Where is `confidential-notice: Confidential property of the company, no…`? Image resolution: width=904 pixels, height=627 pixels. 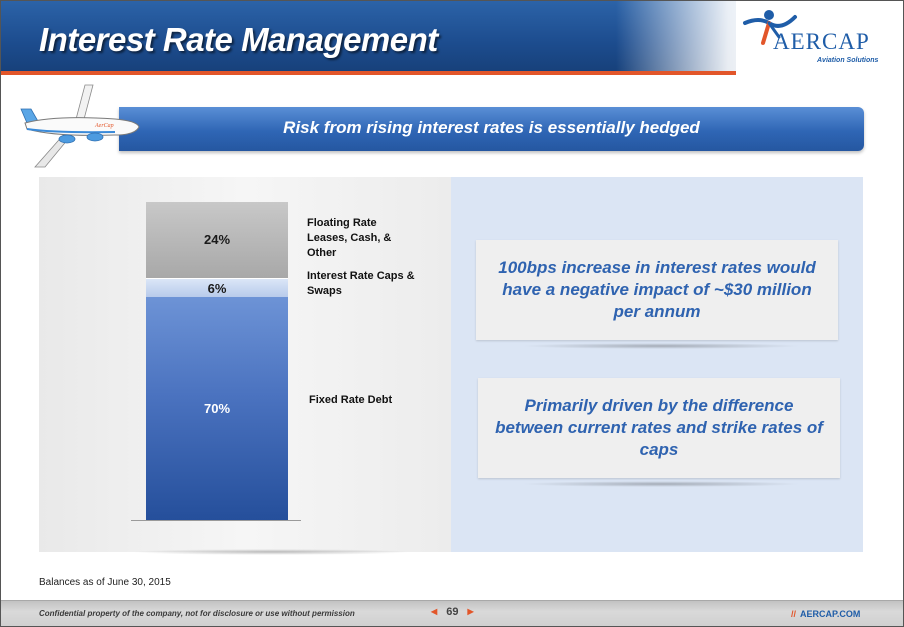
confidential-notice: Confidential property of the company, no… is located at coordinates (197, 613).